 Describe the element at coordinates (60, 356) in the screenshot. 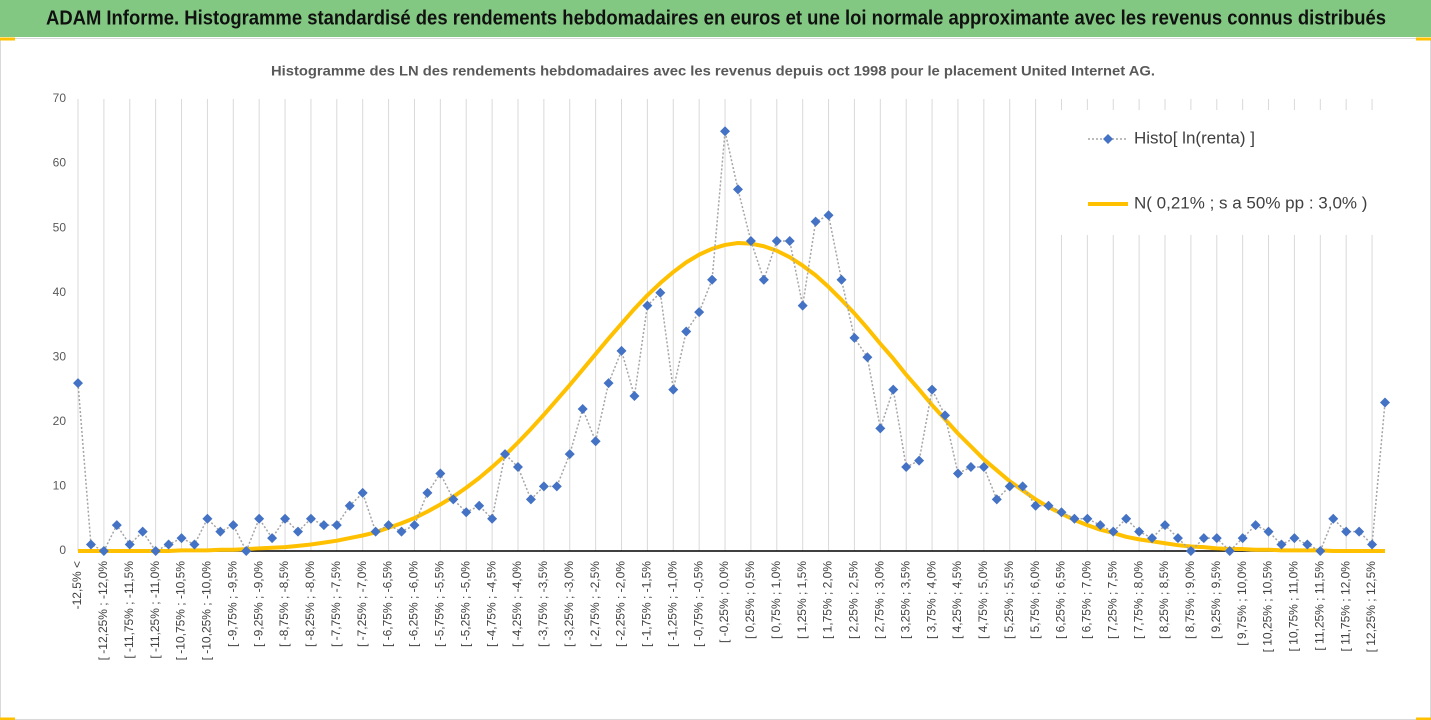

I see `y-tick-label: 30` at that location.